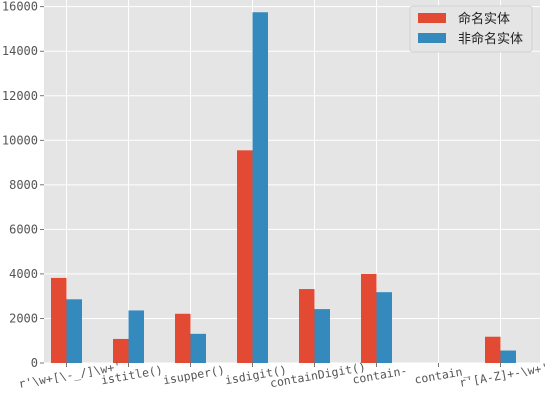 The width and height of the screenshot is (550, 404). Describe the element at coordinates (194, 375) in the screenshot. I see `x-tick-label: isupper()` at that location.